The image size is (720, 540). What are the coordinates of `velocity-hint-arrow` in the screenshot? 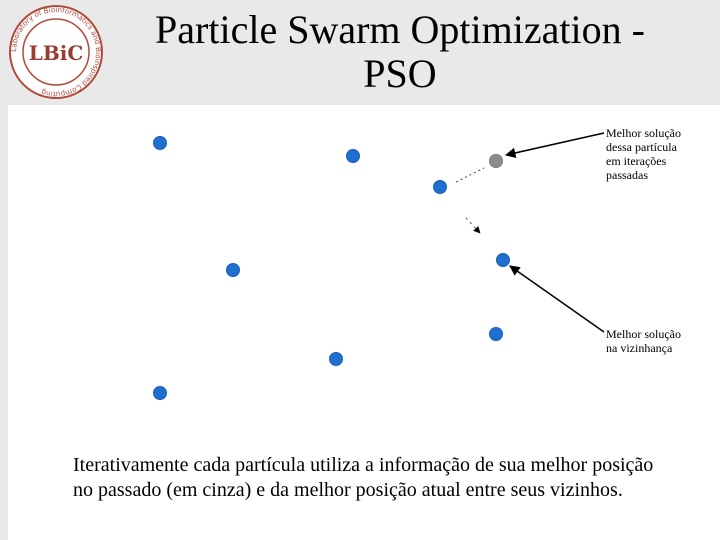 It's located at (473, 225).